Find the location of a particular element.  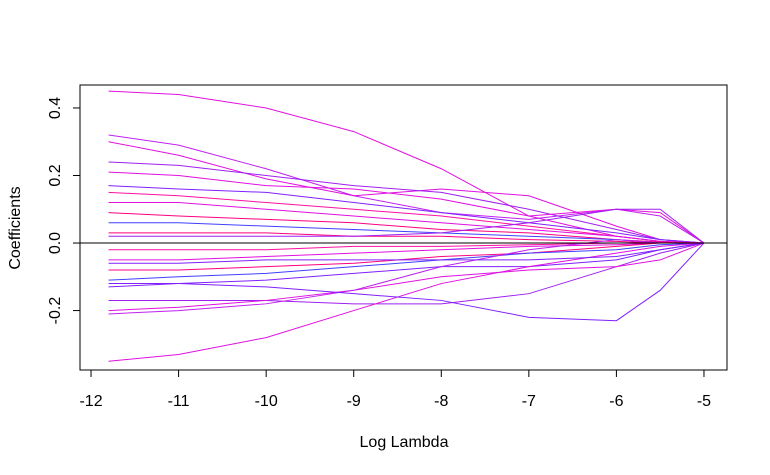

x-tick-label: -6 is located at coordinates (616, 401).